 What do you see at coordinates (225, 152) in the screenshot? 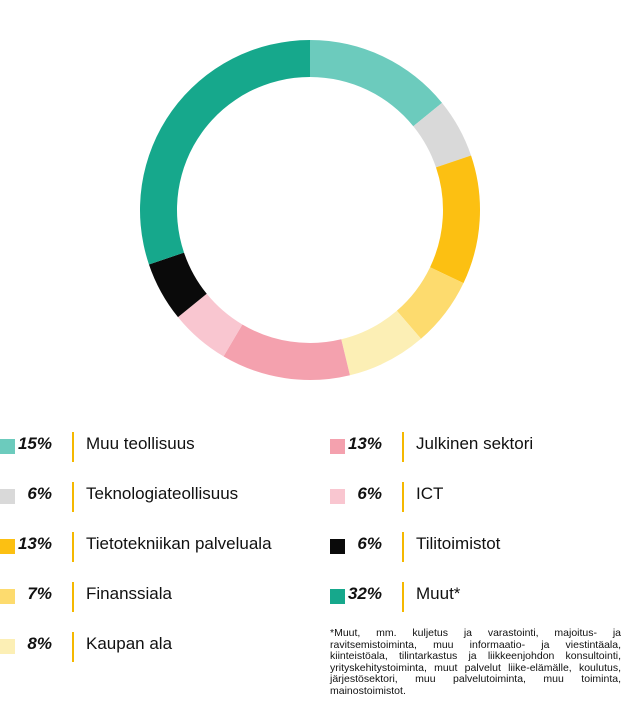
I see `donut-slice-muut` at bounding box center [225, 152].